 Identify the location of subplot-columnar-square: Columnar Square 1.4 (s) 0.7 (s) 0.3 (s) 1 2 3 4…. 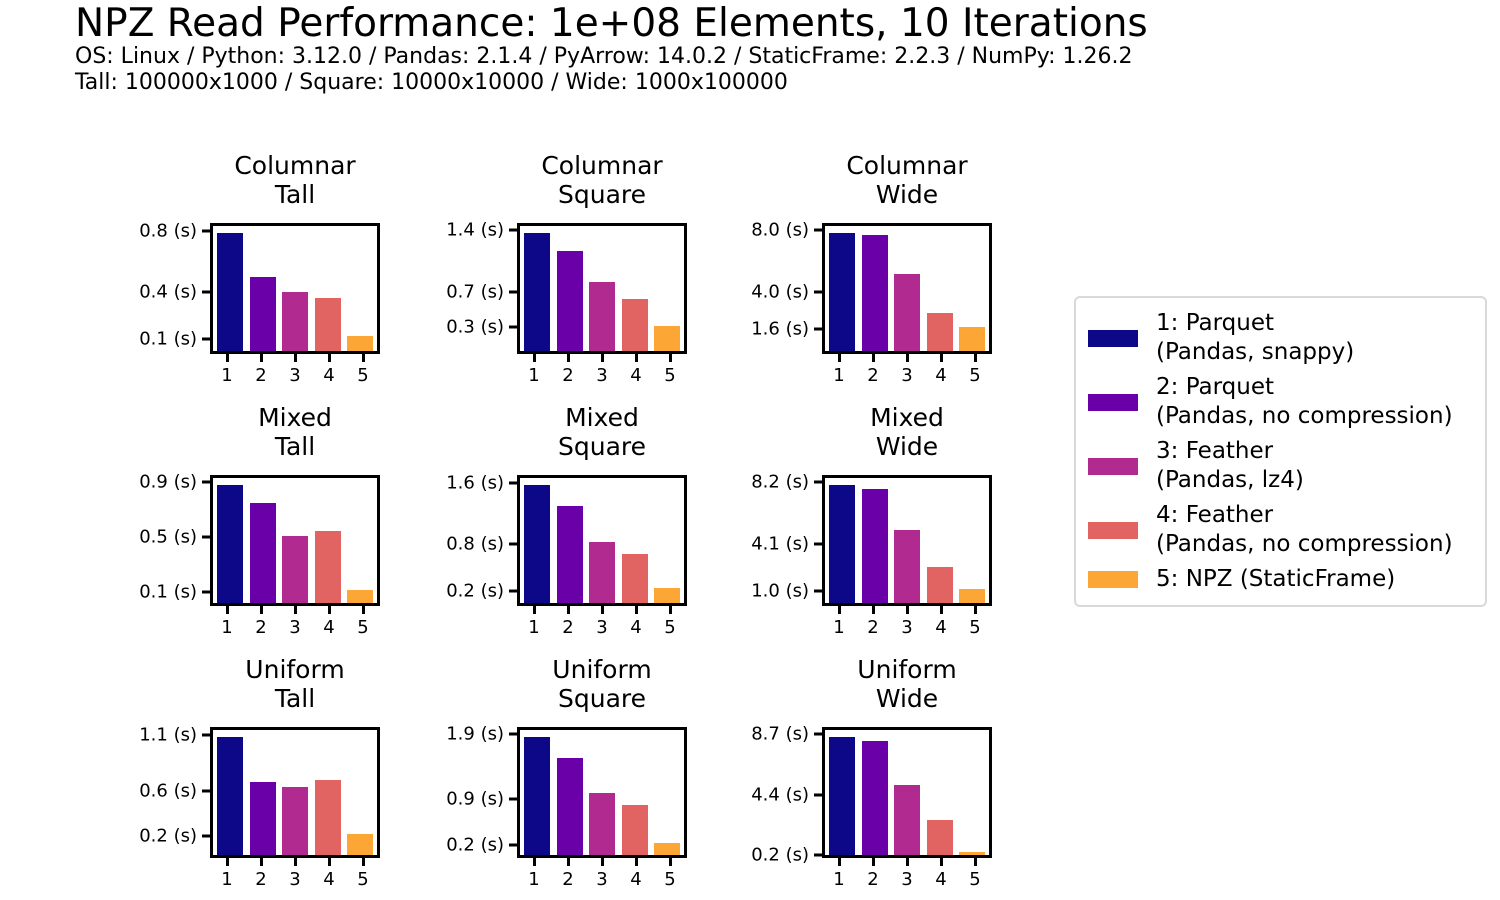
(566, 268).